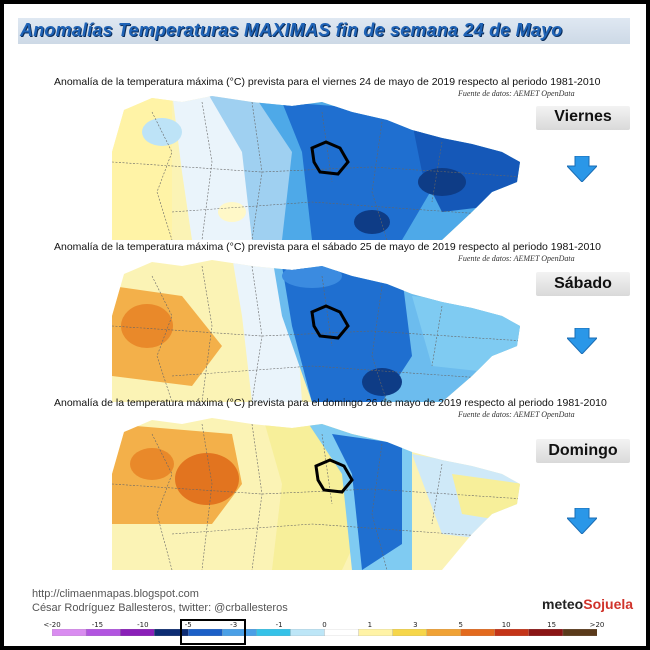 The image size is (650, 650). Describe the element at coordinates (316, 331) in the screenshot. I see `anomaly-map-saturday` at that location.